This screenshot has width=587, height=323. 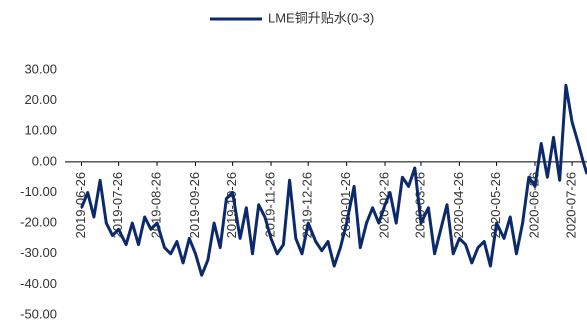 What do you see at coordinates (495, 205) in the screenshot?
I see `x-tick-label: 2020-05-26` at bounding box center [495, 205].